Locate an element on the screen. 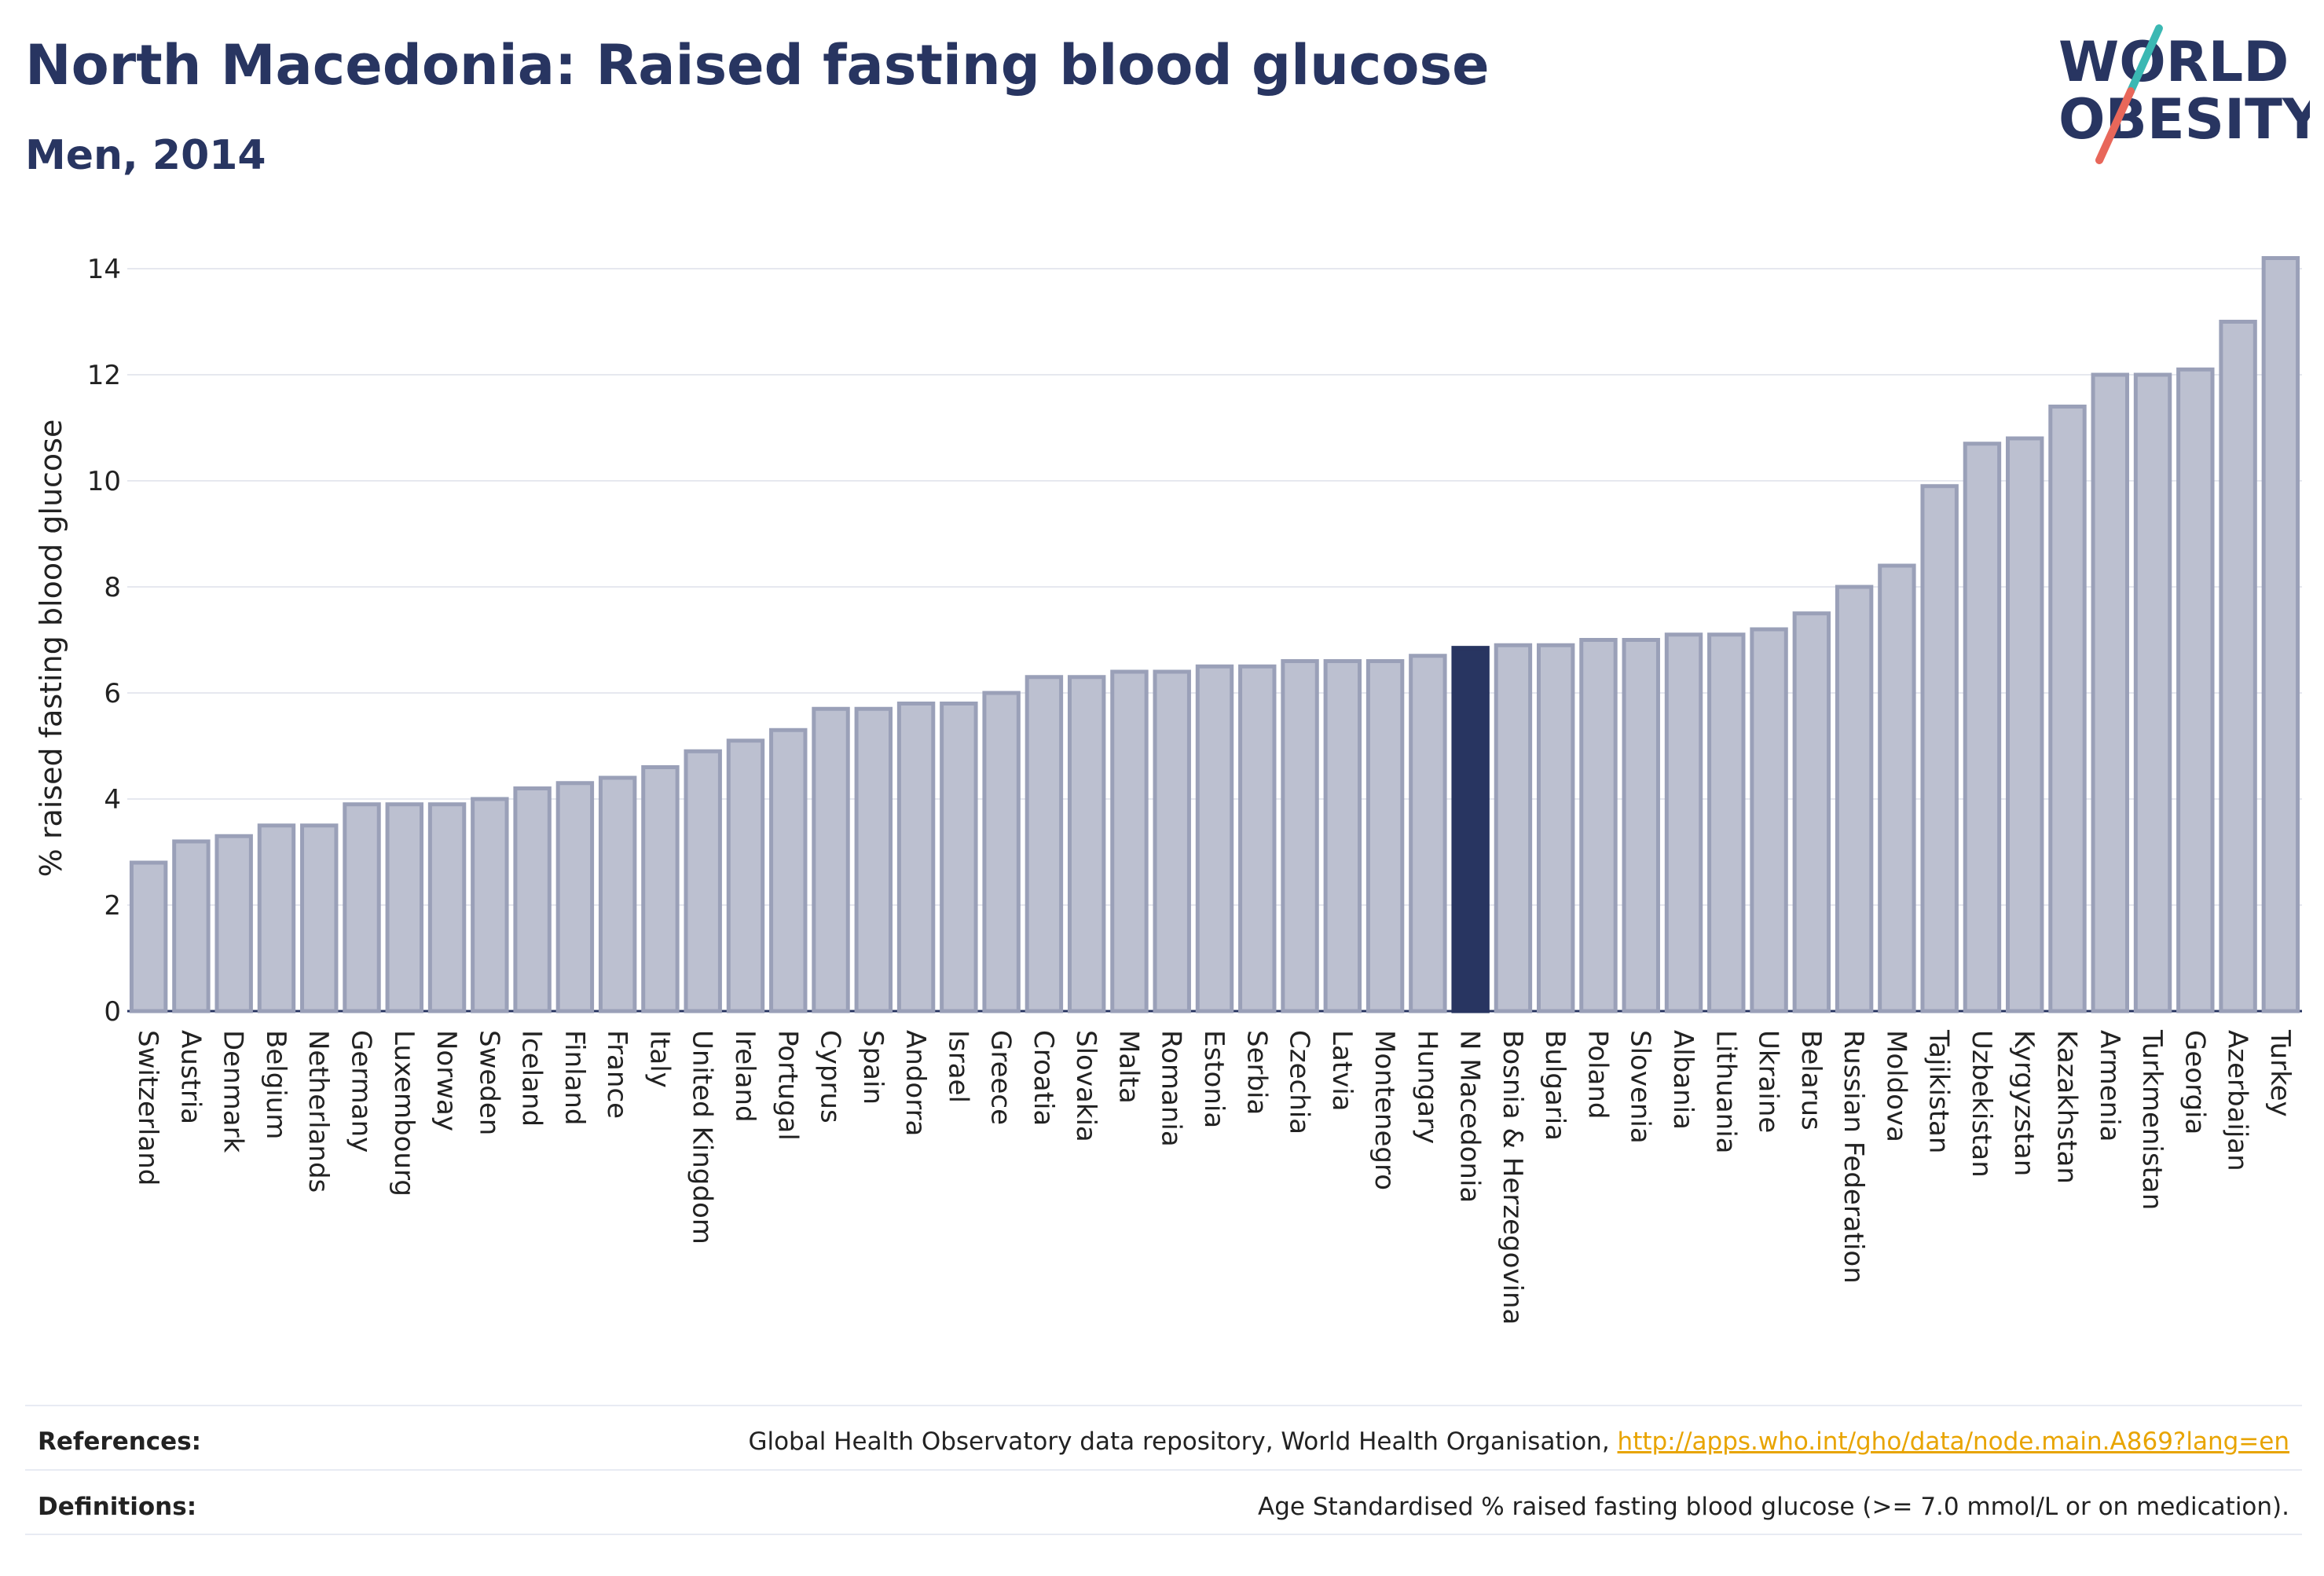 The height and width of the screenshot is (1576, 2324). x-tick-label: Azerbaijan is located at coordinates (2237, 1100).